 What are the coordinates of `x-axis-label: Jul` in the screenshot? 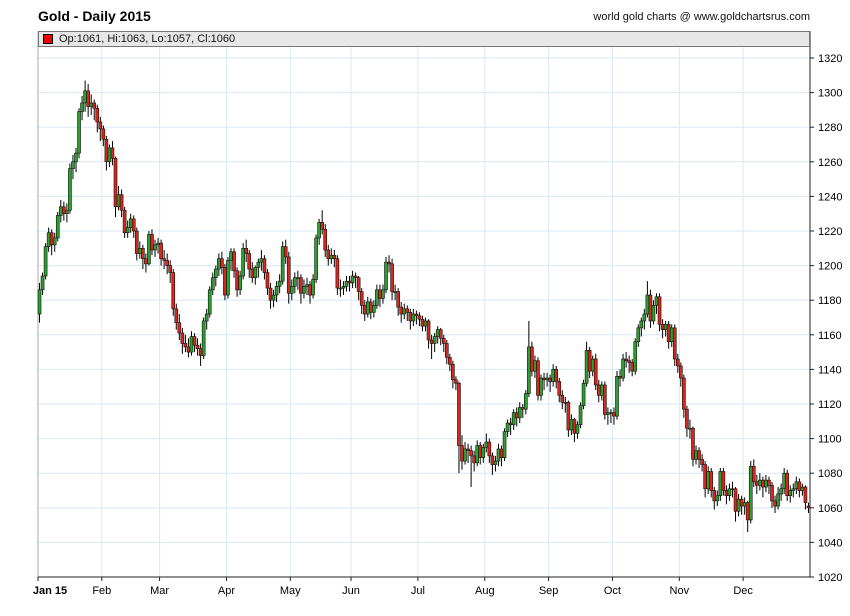 It's located at (418, 591).